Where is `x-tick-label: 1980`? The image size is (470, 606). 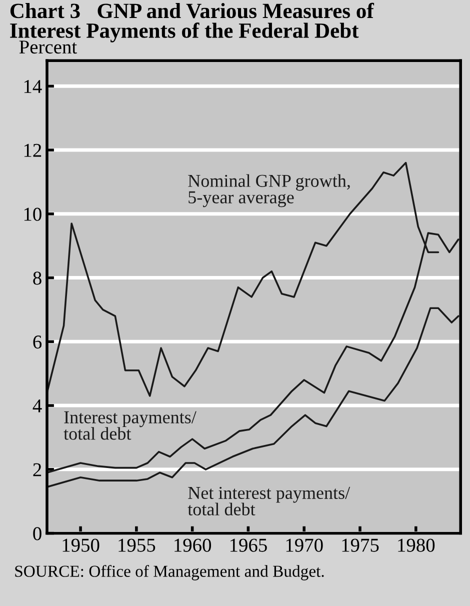
x-tick-label: 1980 is located at coordinates (416, 545).